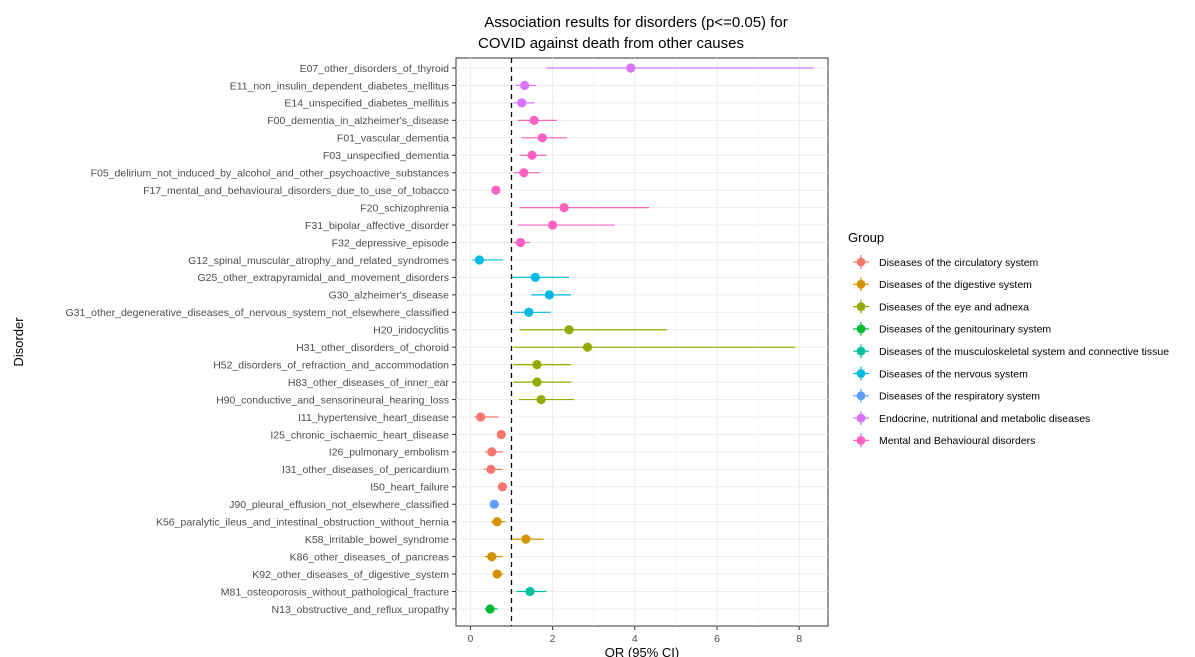 Image resolution: width=1195 pixels, height=657 pixels. What do you see at coordinates (366, 104) in the screenshot?
I see `y-tick-label: E14_unspecified_diabetes_mellitus` at bounding box center [366, 104].